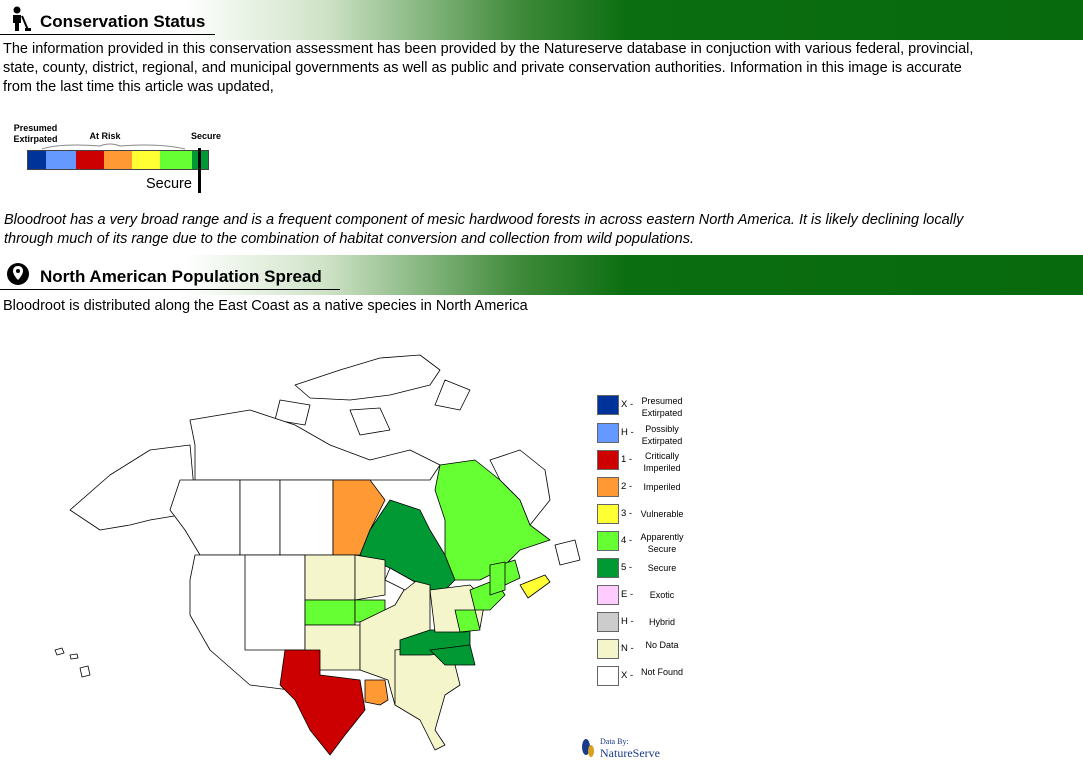  Describe the element at coordinates (22, 18) in the screenshot. I see `person-with-shovel-icon` at that location.